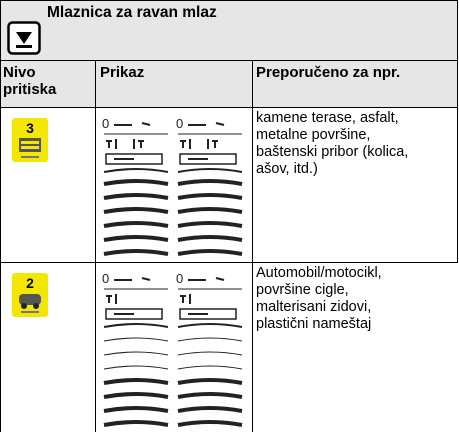 The height and width of the screenshot is (432, 459). Describe the element at coordinates (287, 169) in the screenshot. I see `text-line: ašov, itd.)` at that location.